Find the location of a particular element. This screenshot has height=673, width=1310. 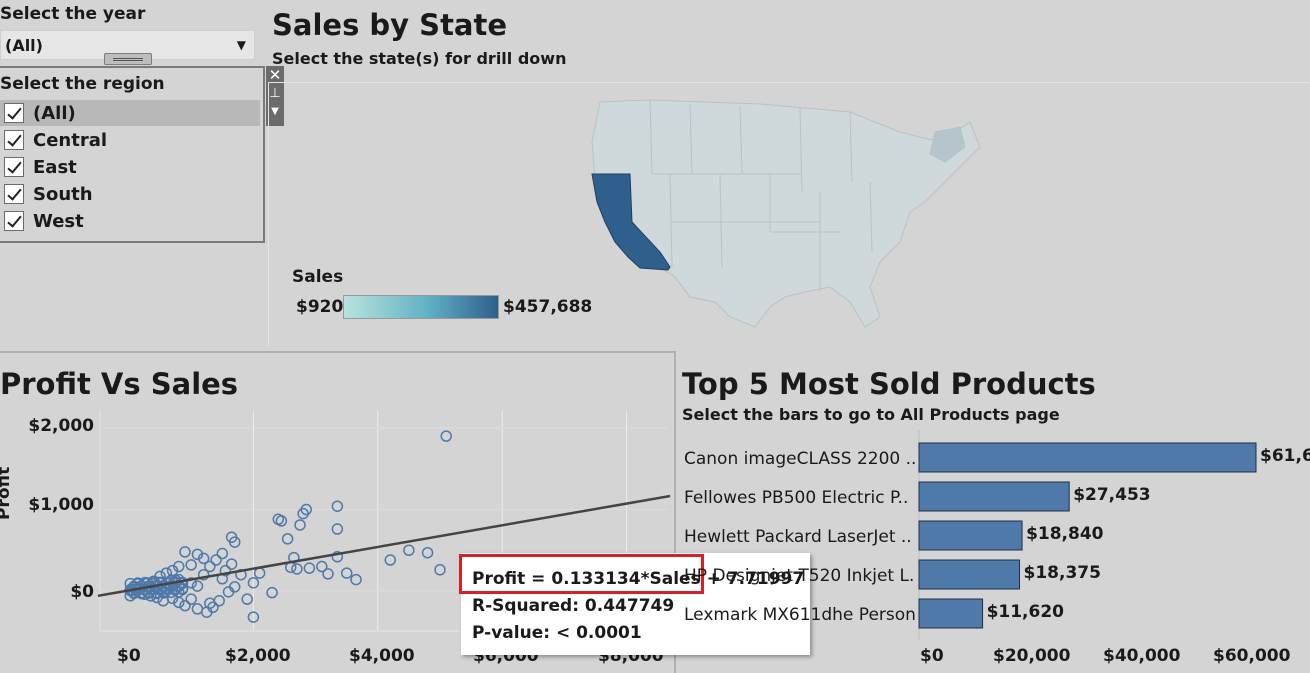

region-filter-panel is located at coordinates (132, 154).